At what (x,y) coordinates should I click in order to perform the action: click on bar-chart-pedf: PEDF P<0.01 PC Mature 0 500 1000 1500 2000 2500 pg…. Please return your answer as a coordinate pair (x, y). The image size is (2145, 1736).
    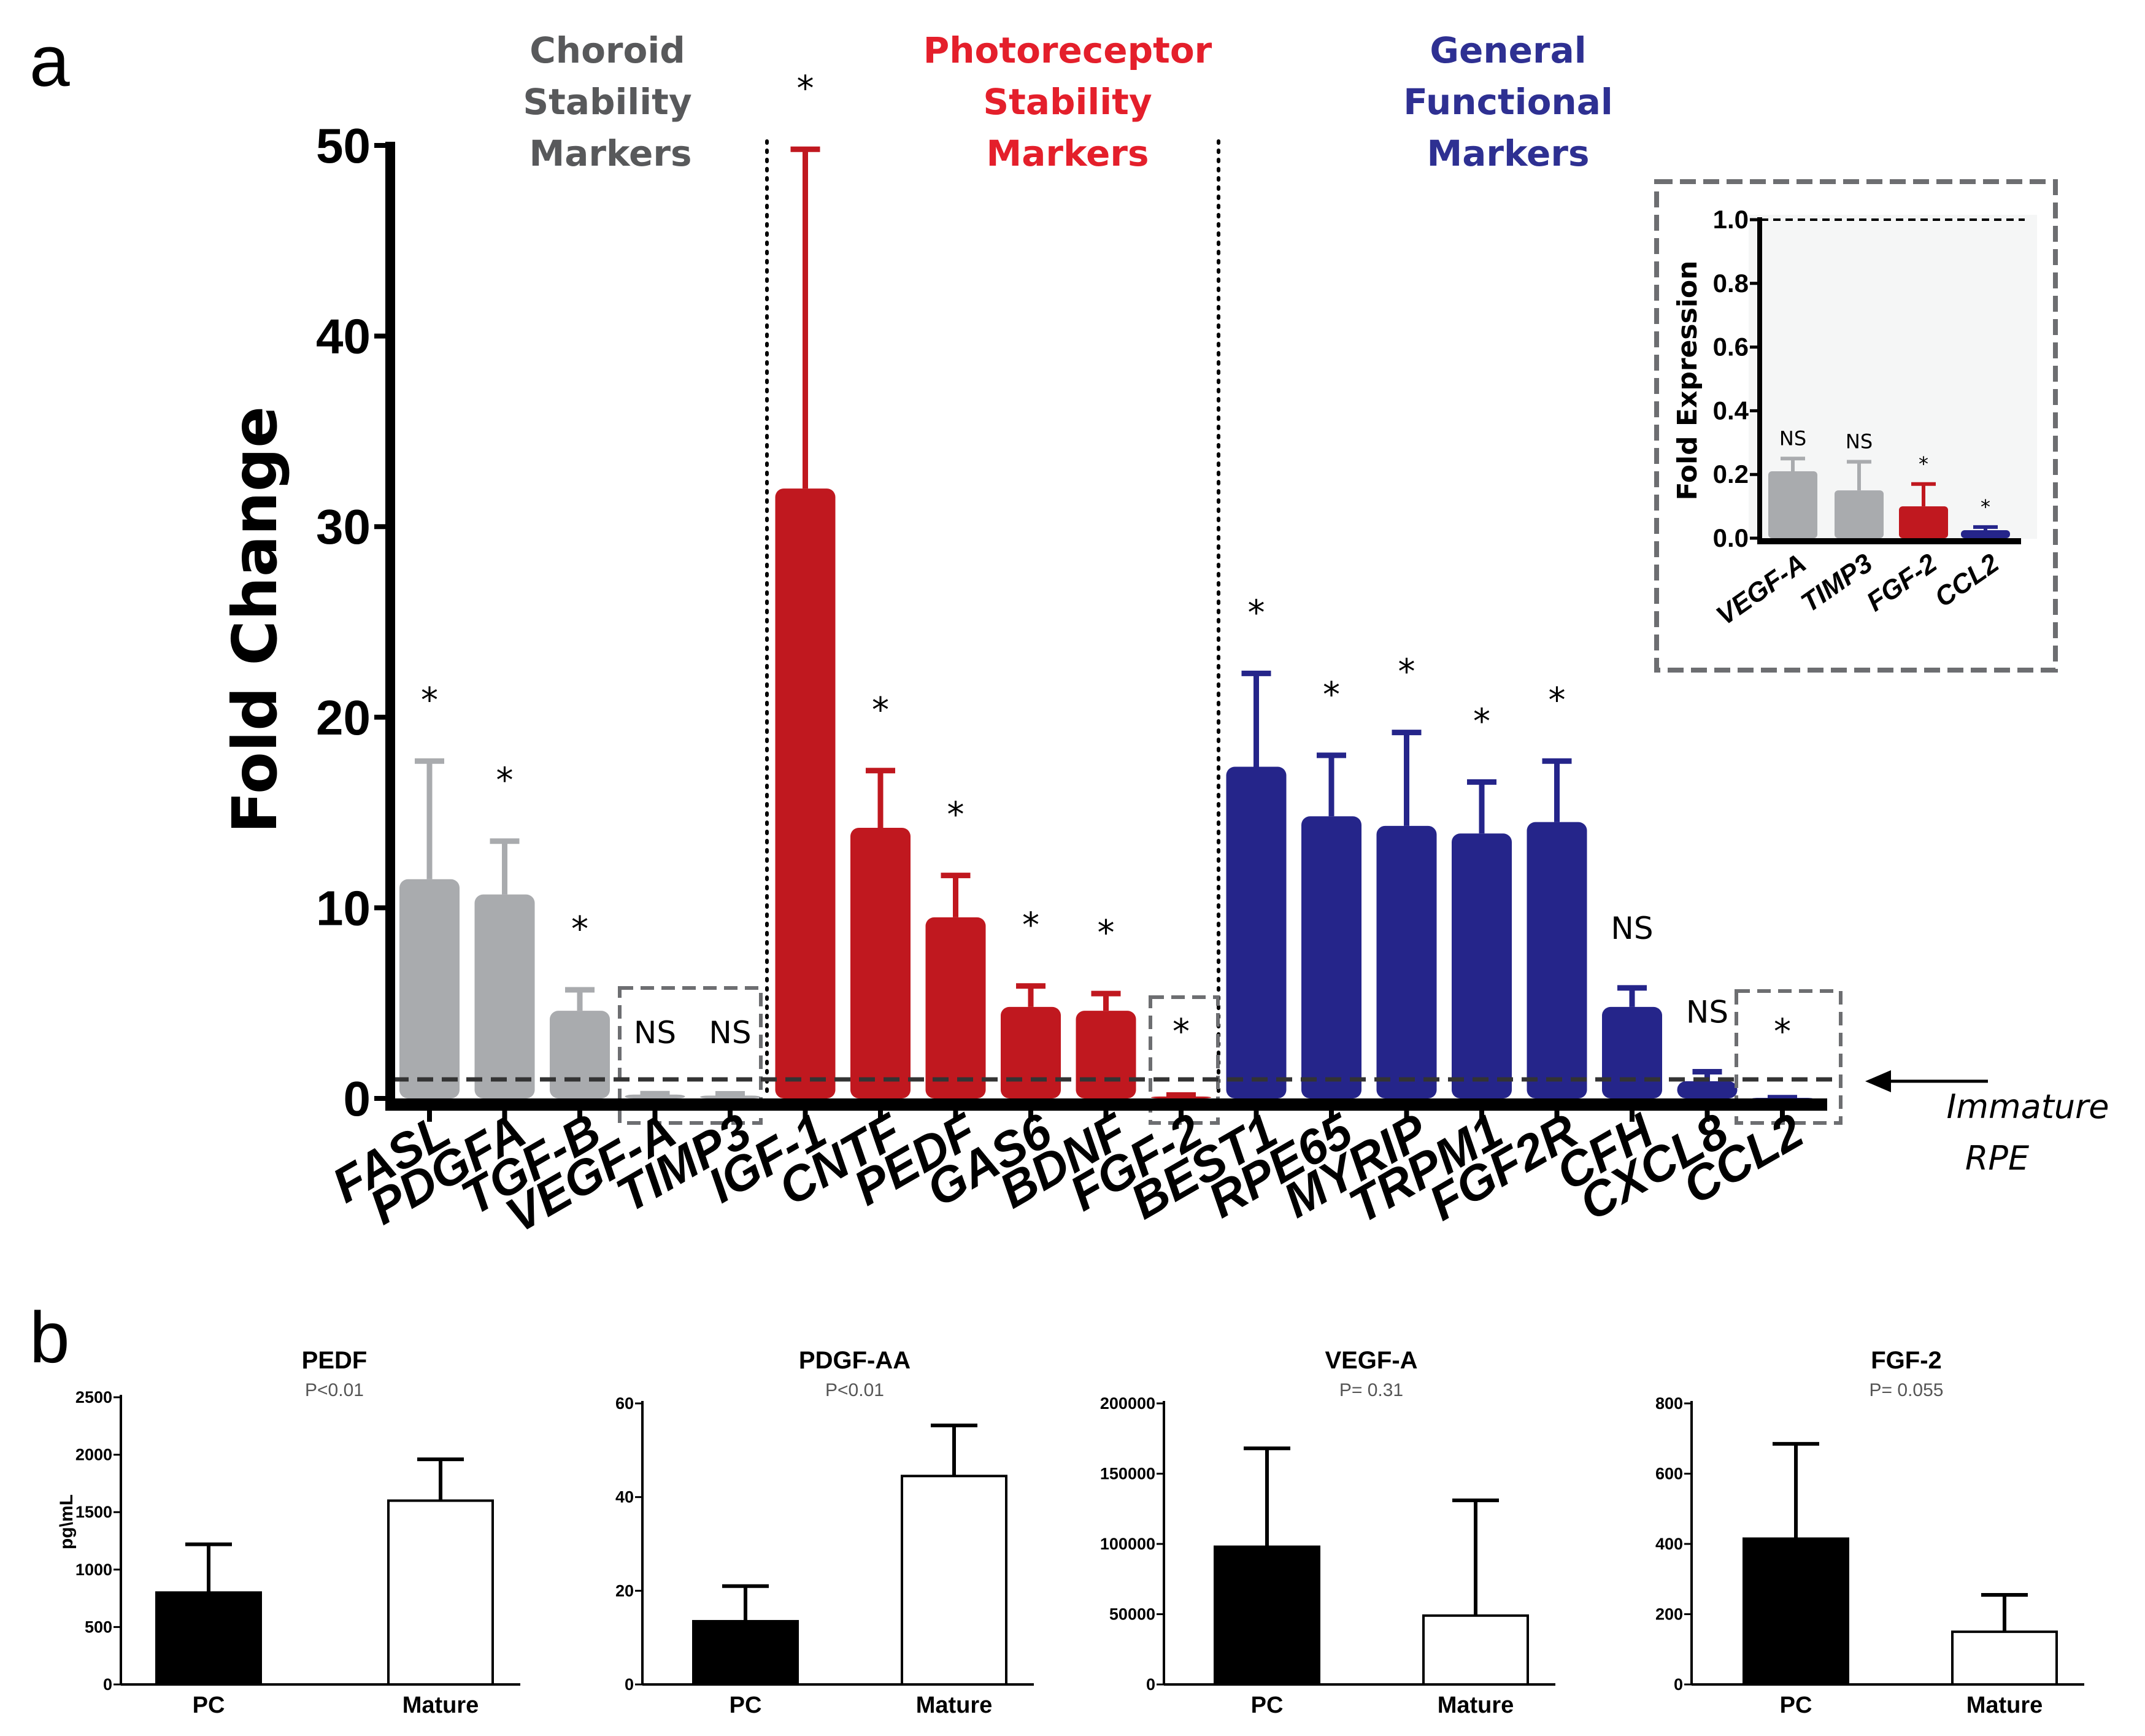
    Looking at the image, I should click on (288, 1533).